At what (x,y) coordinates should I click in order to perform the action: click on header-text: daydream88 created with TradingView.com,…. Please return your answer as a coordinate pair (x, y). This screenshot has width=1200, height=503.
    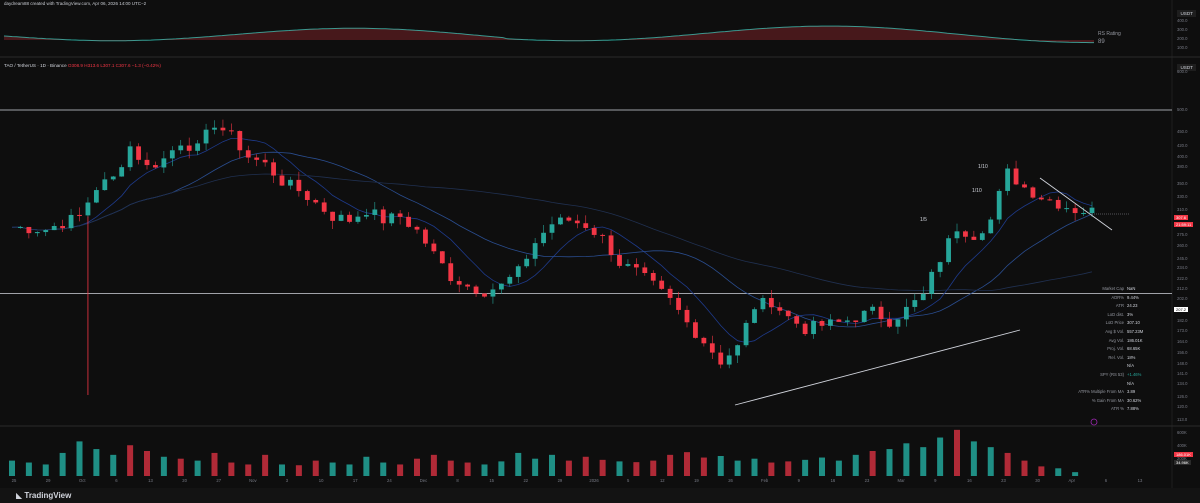
    Looking at the image, I should click on (75, 3).